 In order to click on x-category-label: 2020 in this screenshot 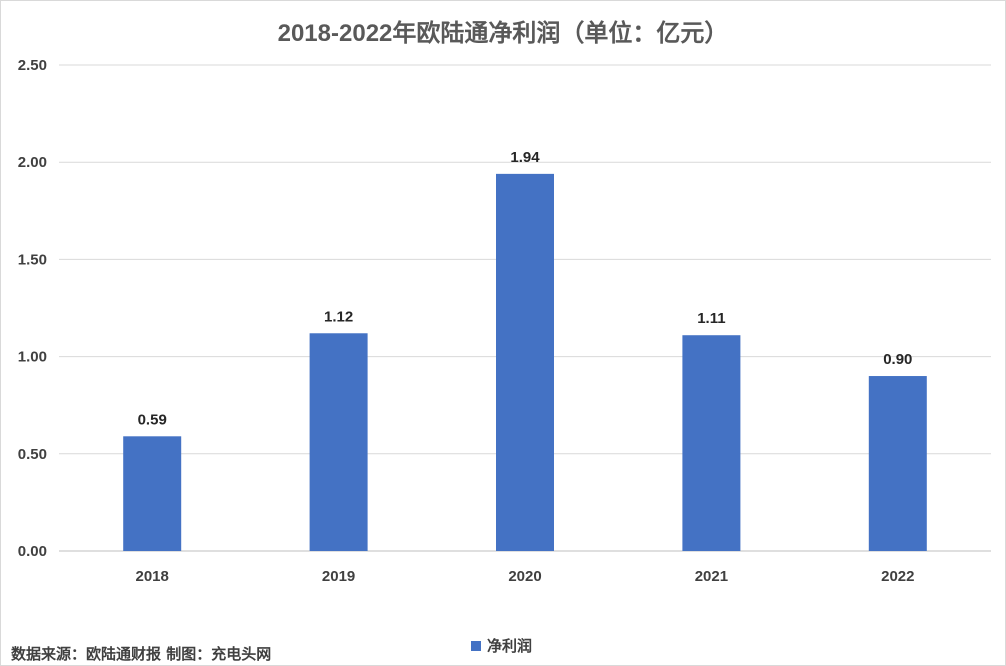, I will do `click(524, 576)`.